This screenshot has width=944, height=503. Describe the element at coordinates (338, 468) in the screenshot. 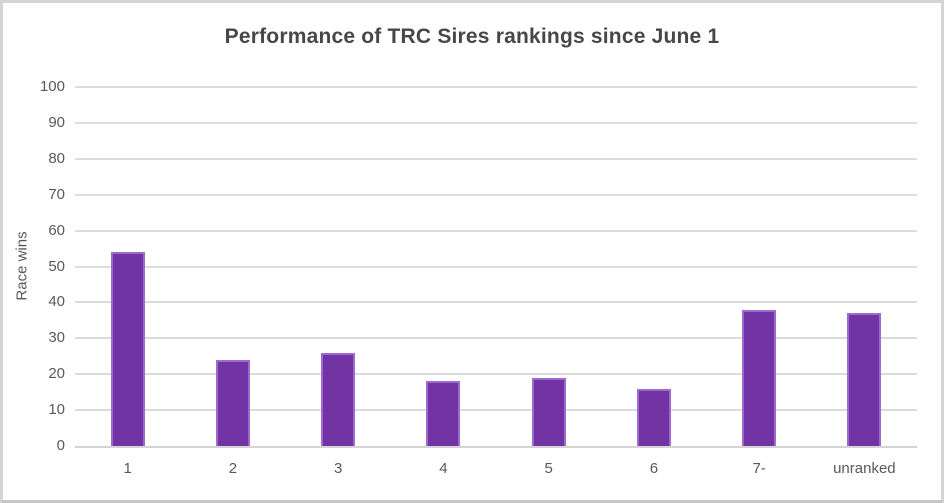

I see `x-axis-label: 3` at that location.